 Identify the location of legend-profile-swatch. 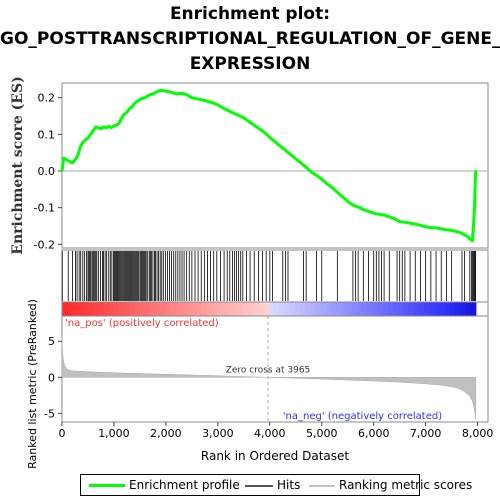
(107, 485).